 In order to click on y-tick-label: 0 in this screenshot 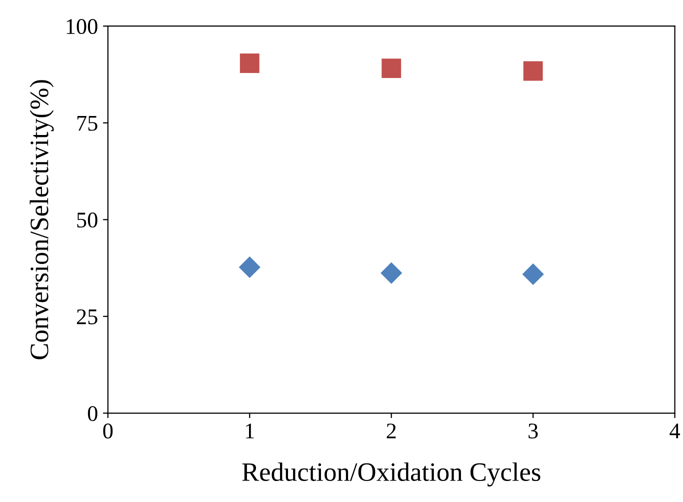, I will do `click(93, 414)`.